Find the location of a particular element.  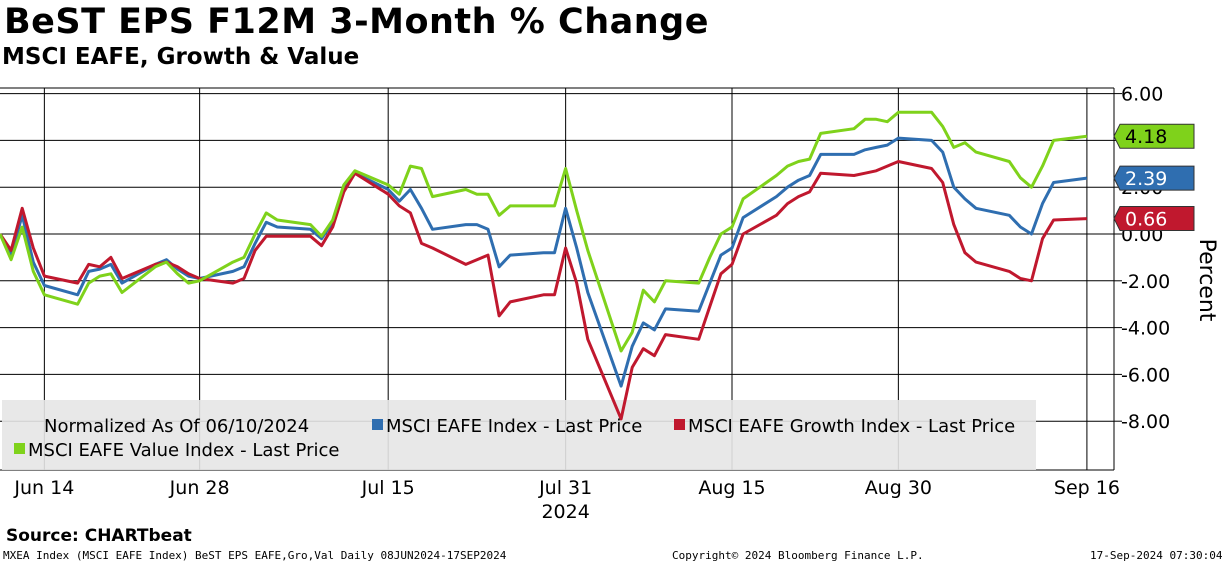

x-tick-label: Sep 16 is located at coordinates (1087, 488).